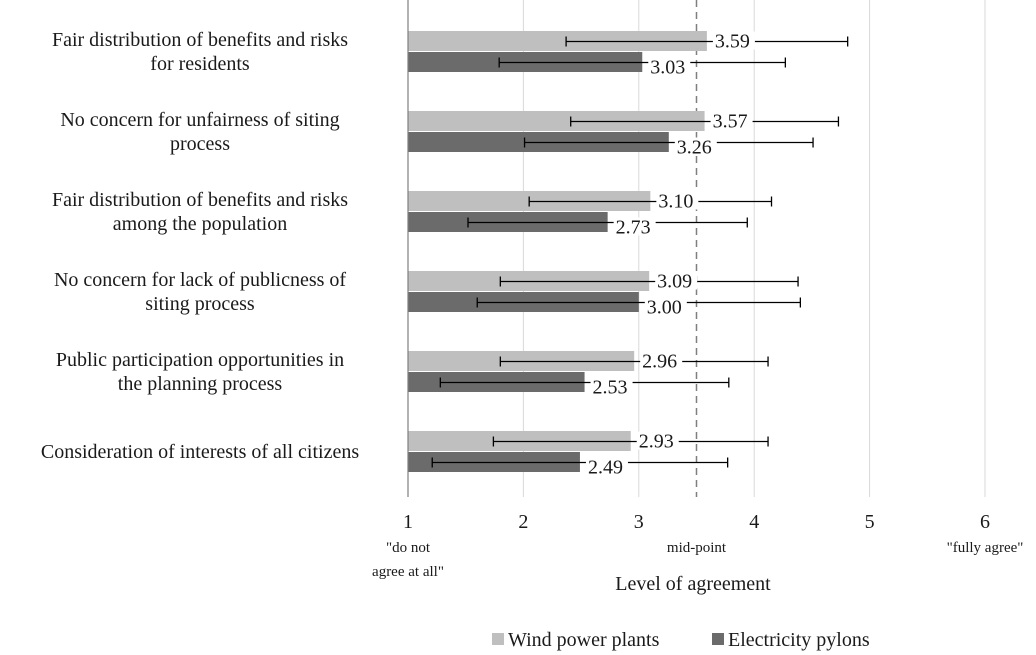 The height and width of the screenshot is (655, 1036). I want to click on value-label: 3.09, so click(674, 282).